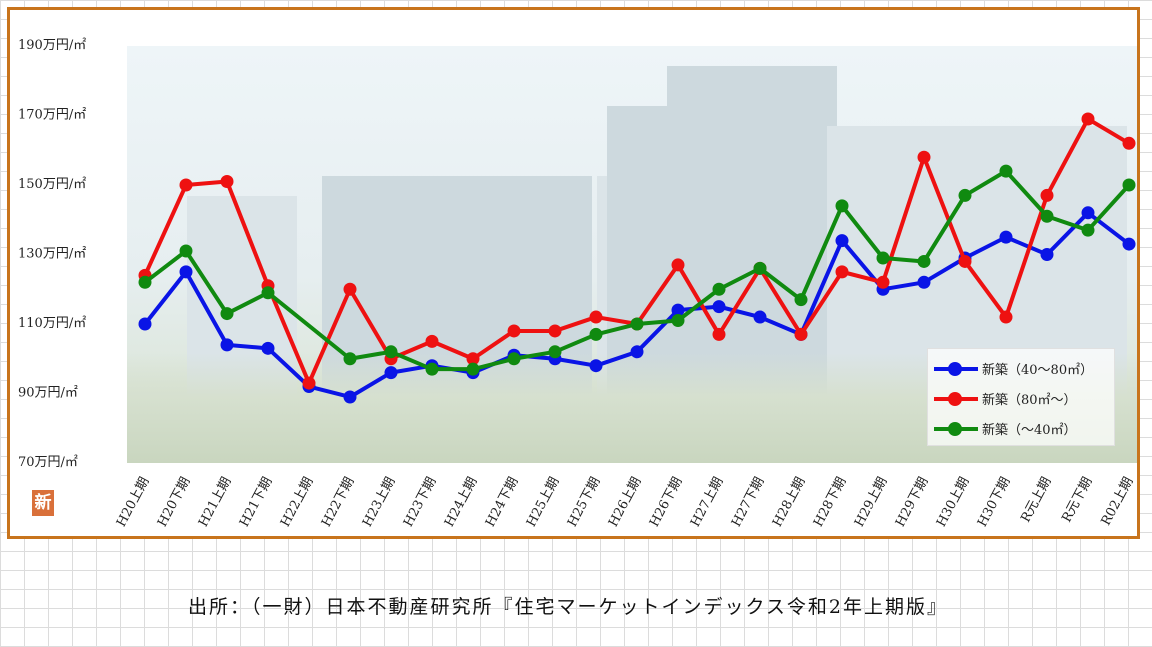 The image size is (1152, 647). What do you see at coordinates (297, 502) in the screenshot?
I see `x-tick-label: H22上期` at bounding box center [297, 502].